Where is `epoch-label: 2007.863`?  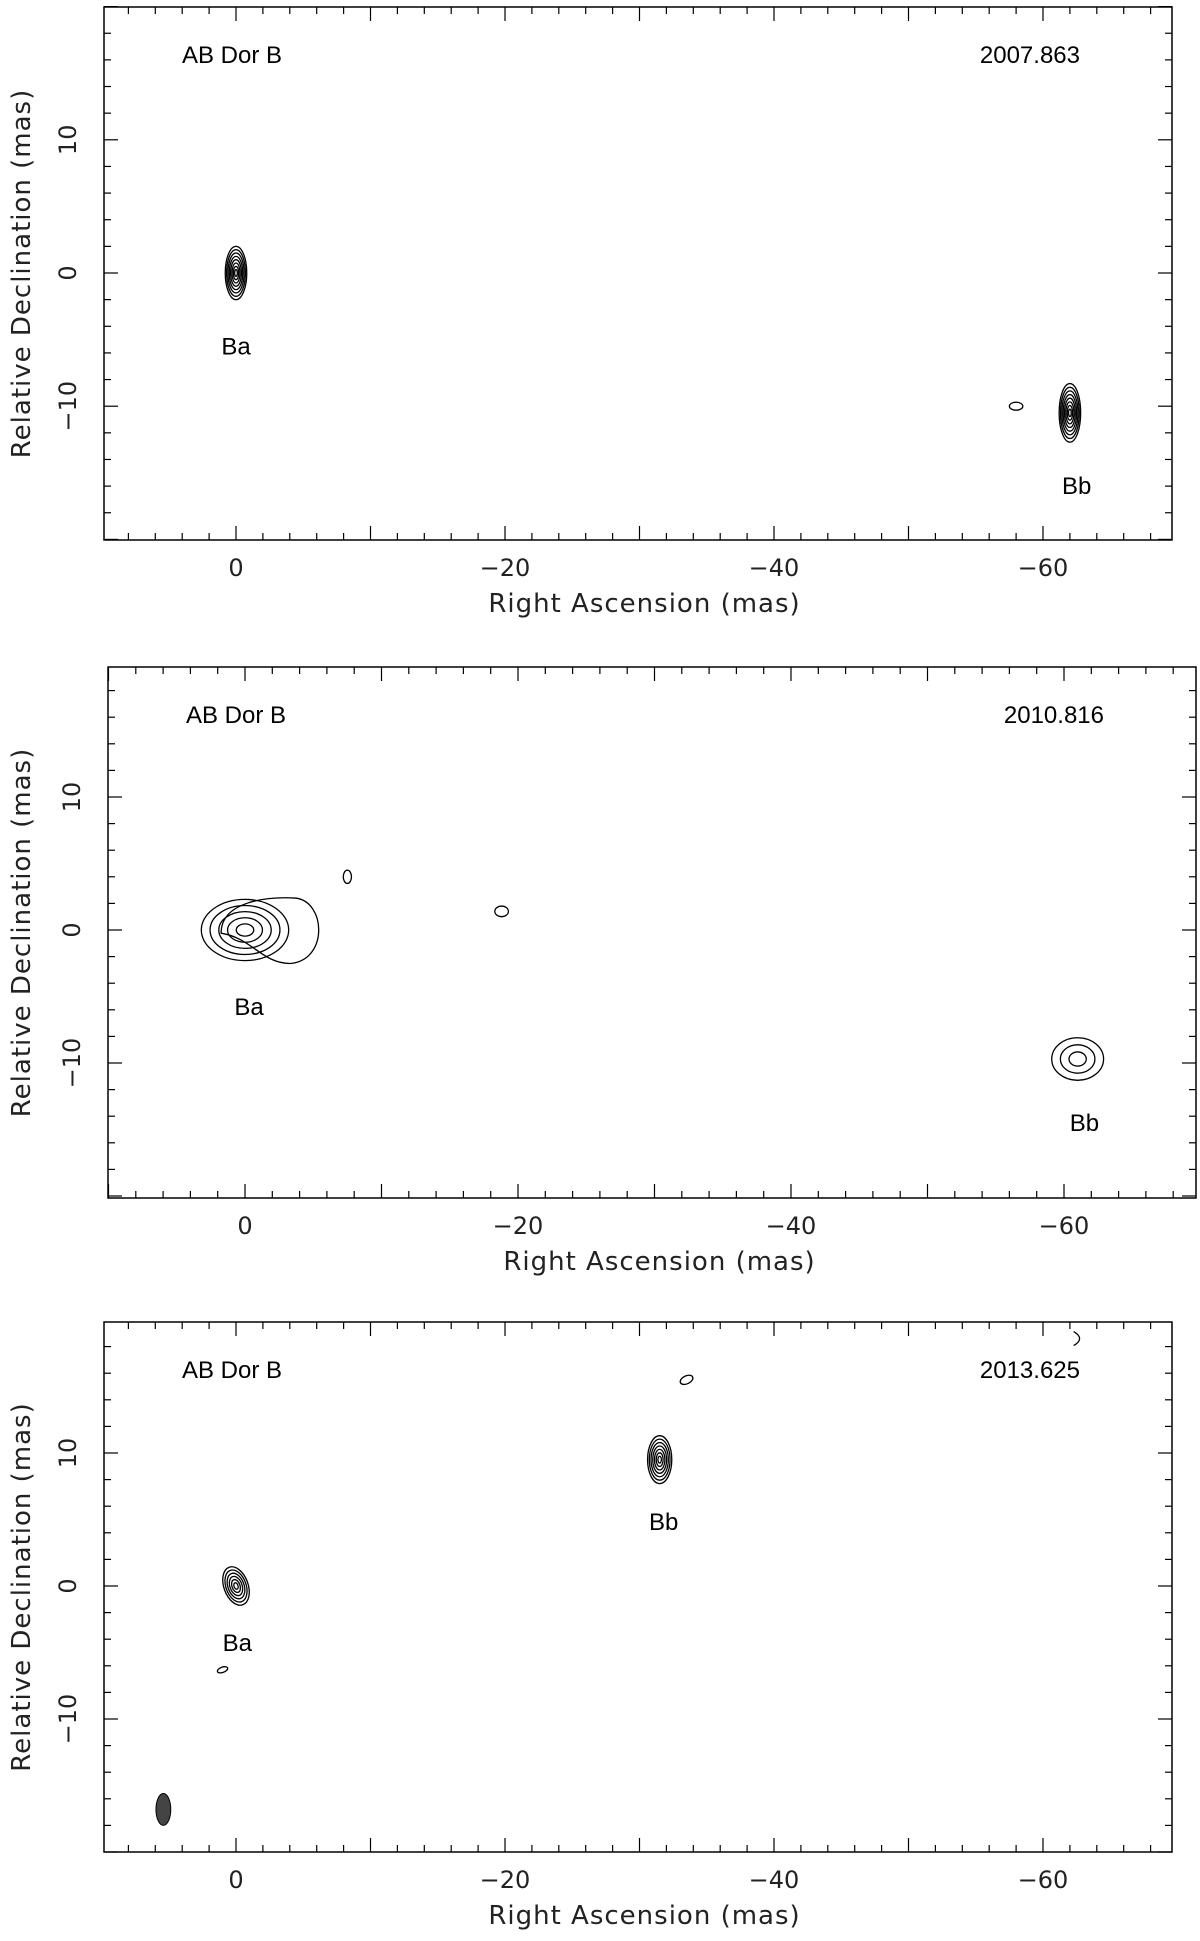 epoch-label: 2007.863 is located at coordinates (1030, 55).